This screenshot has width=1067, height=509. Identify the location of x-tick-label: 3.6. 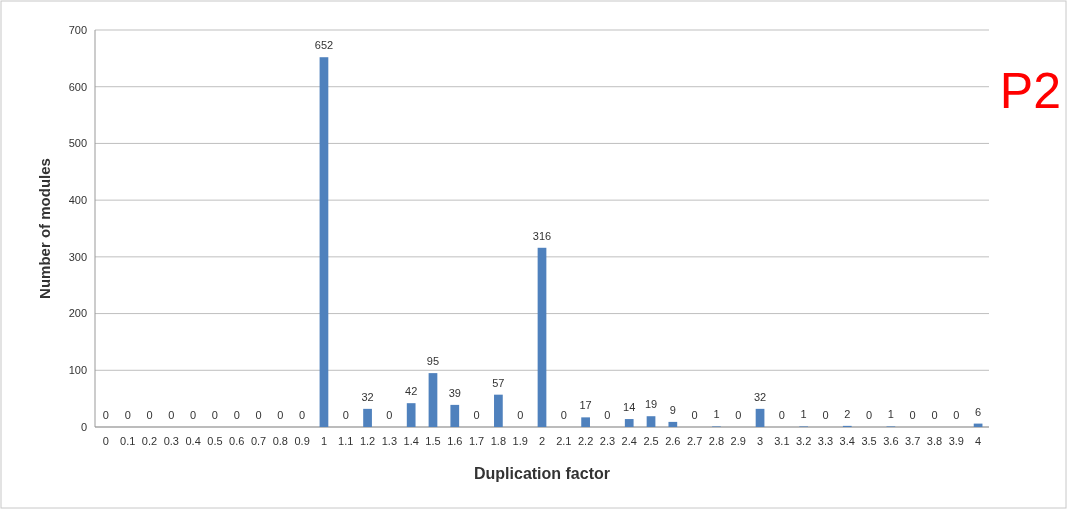
(891, 441).